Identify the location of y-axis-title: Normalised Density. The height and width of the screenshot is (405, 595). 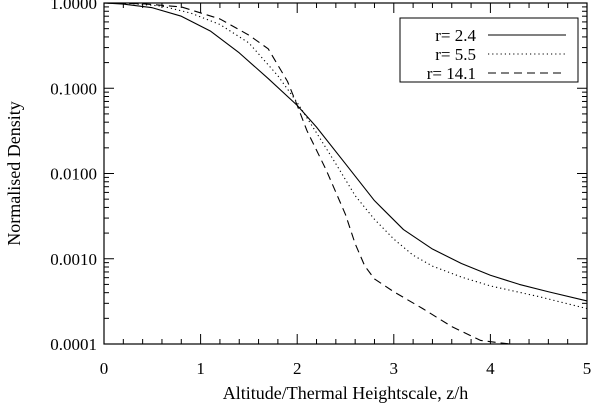
(14, 173).